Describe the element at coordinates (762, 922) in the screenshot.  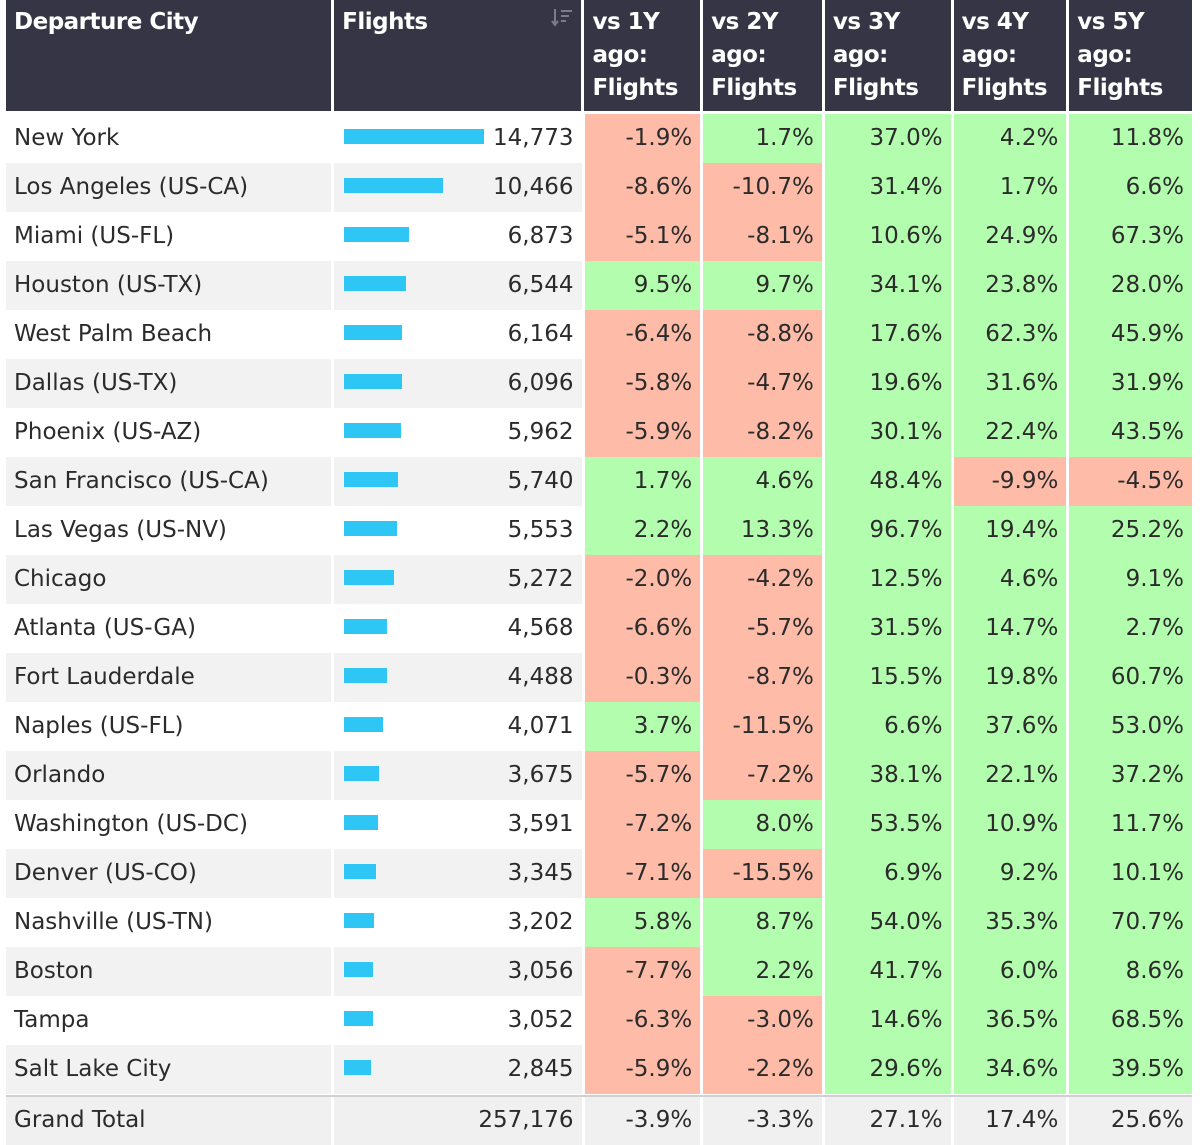
I see `vs-2y-cell: 8.7%` at that location.